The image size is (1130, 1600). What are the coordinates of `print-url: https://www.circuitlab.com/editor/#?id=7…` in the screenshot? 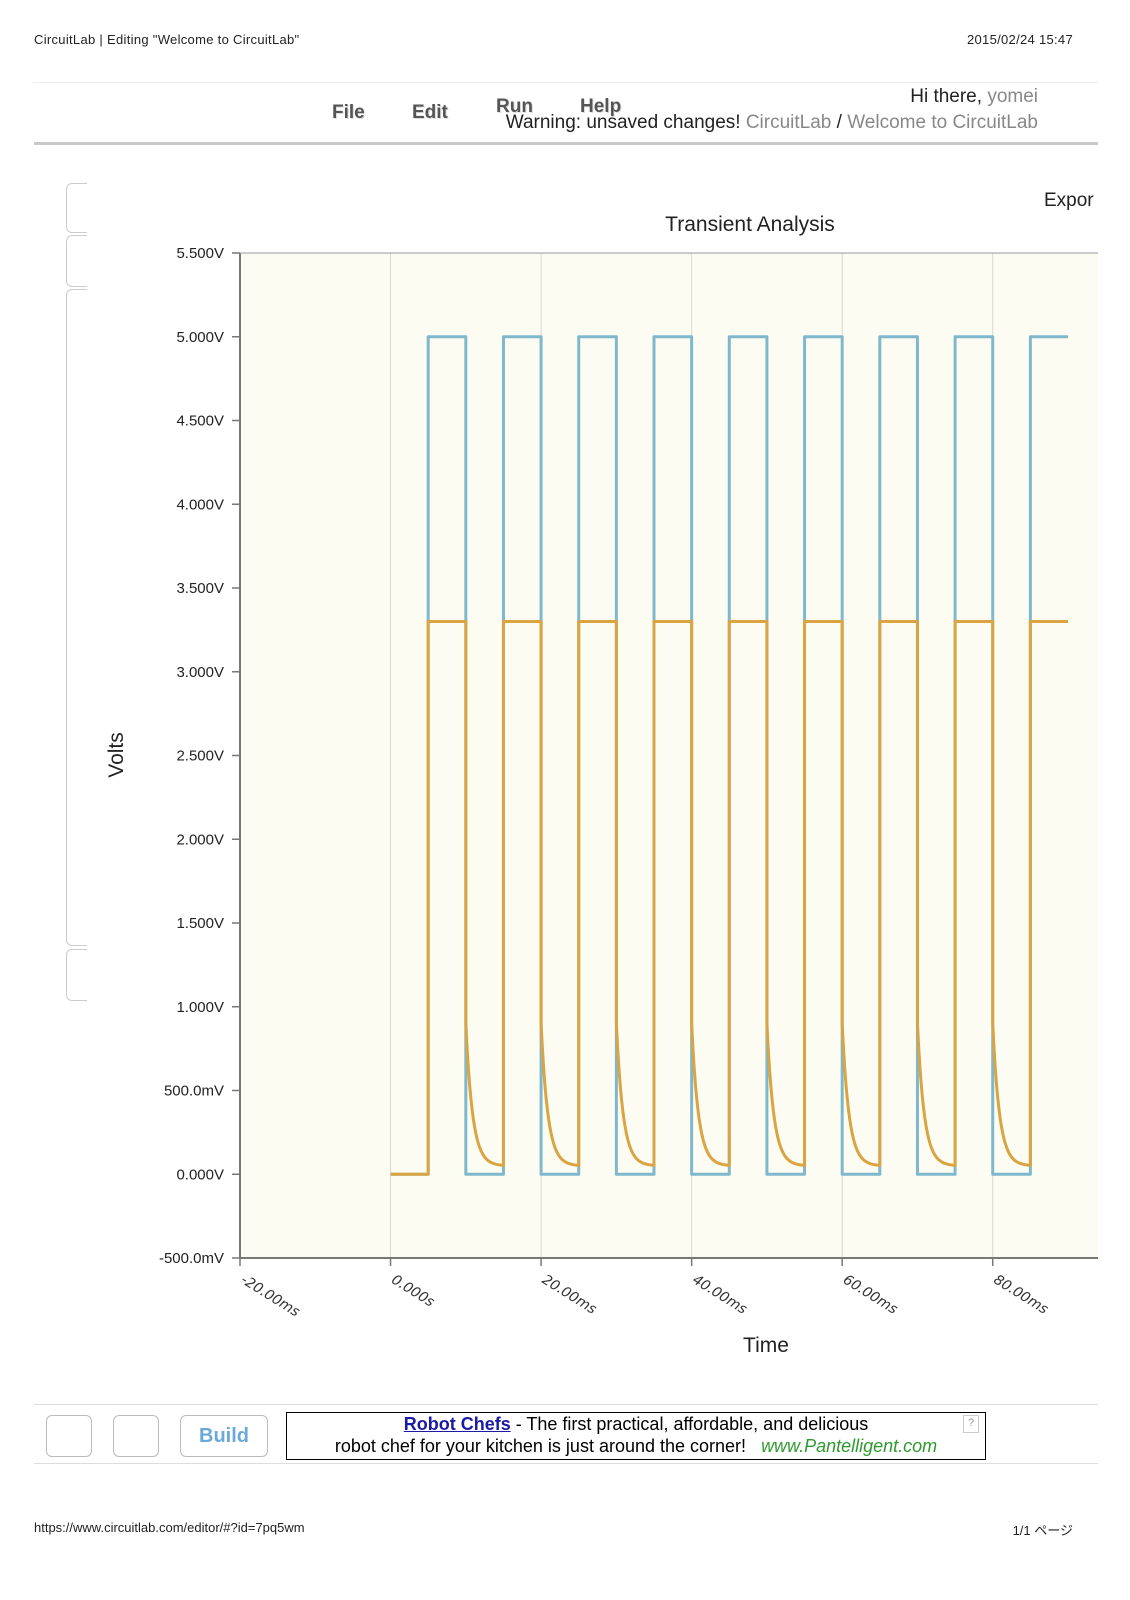 It's located at (169, 1527).